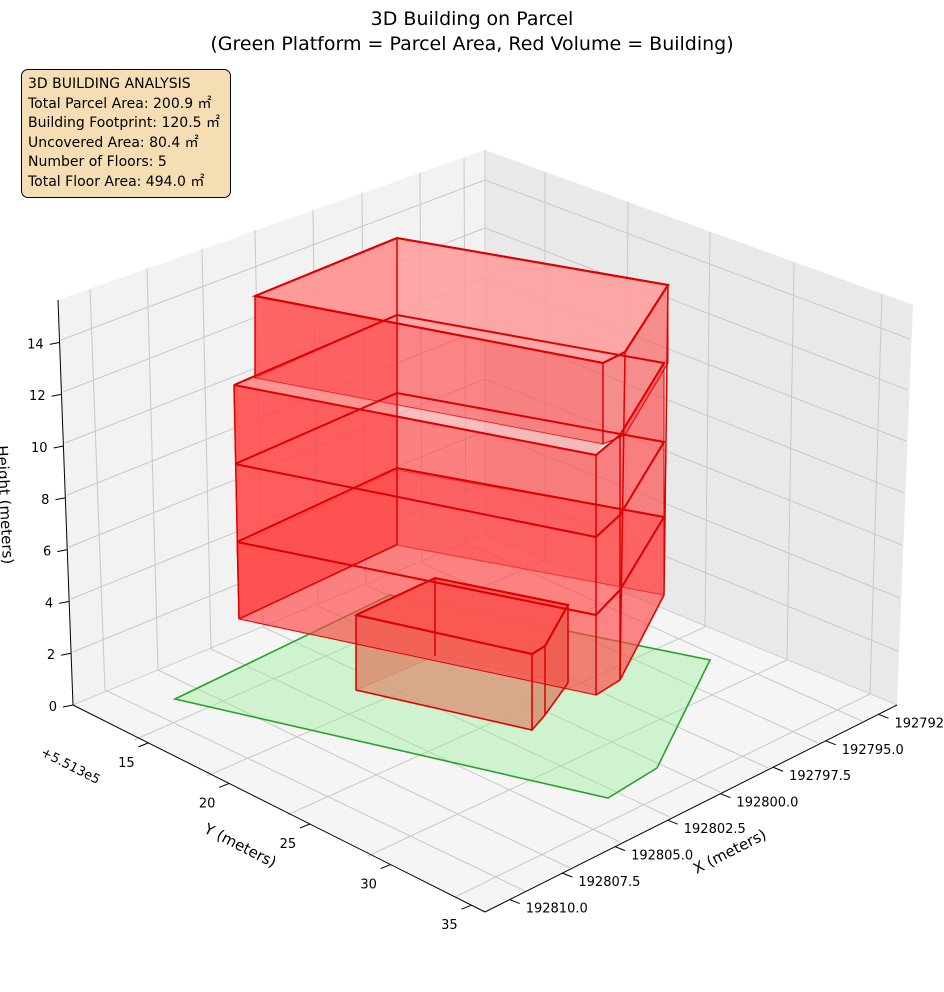  Describe the element at coordinates (207, 803) in the screenshot. I see `y-tick-label: 20` at that location.